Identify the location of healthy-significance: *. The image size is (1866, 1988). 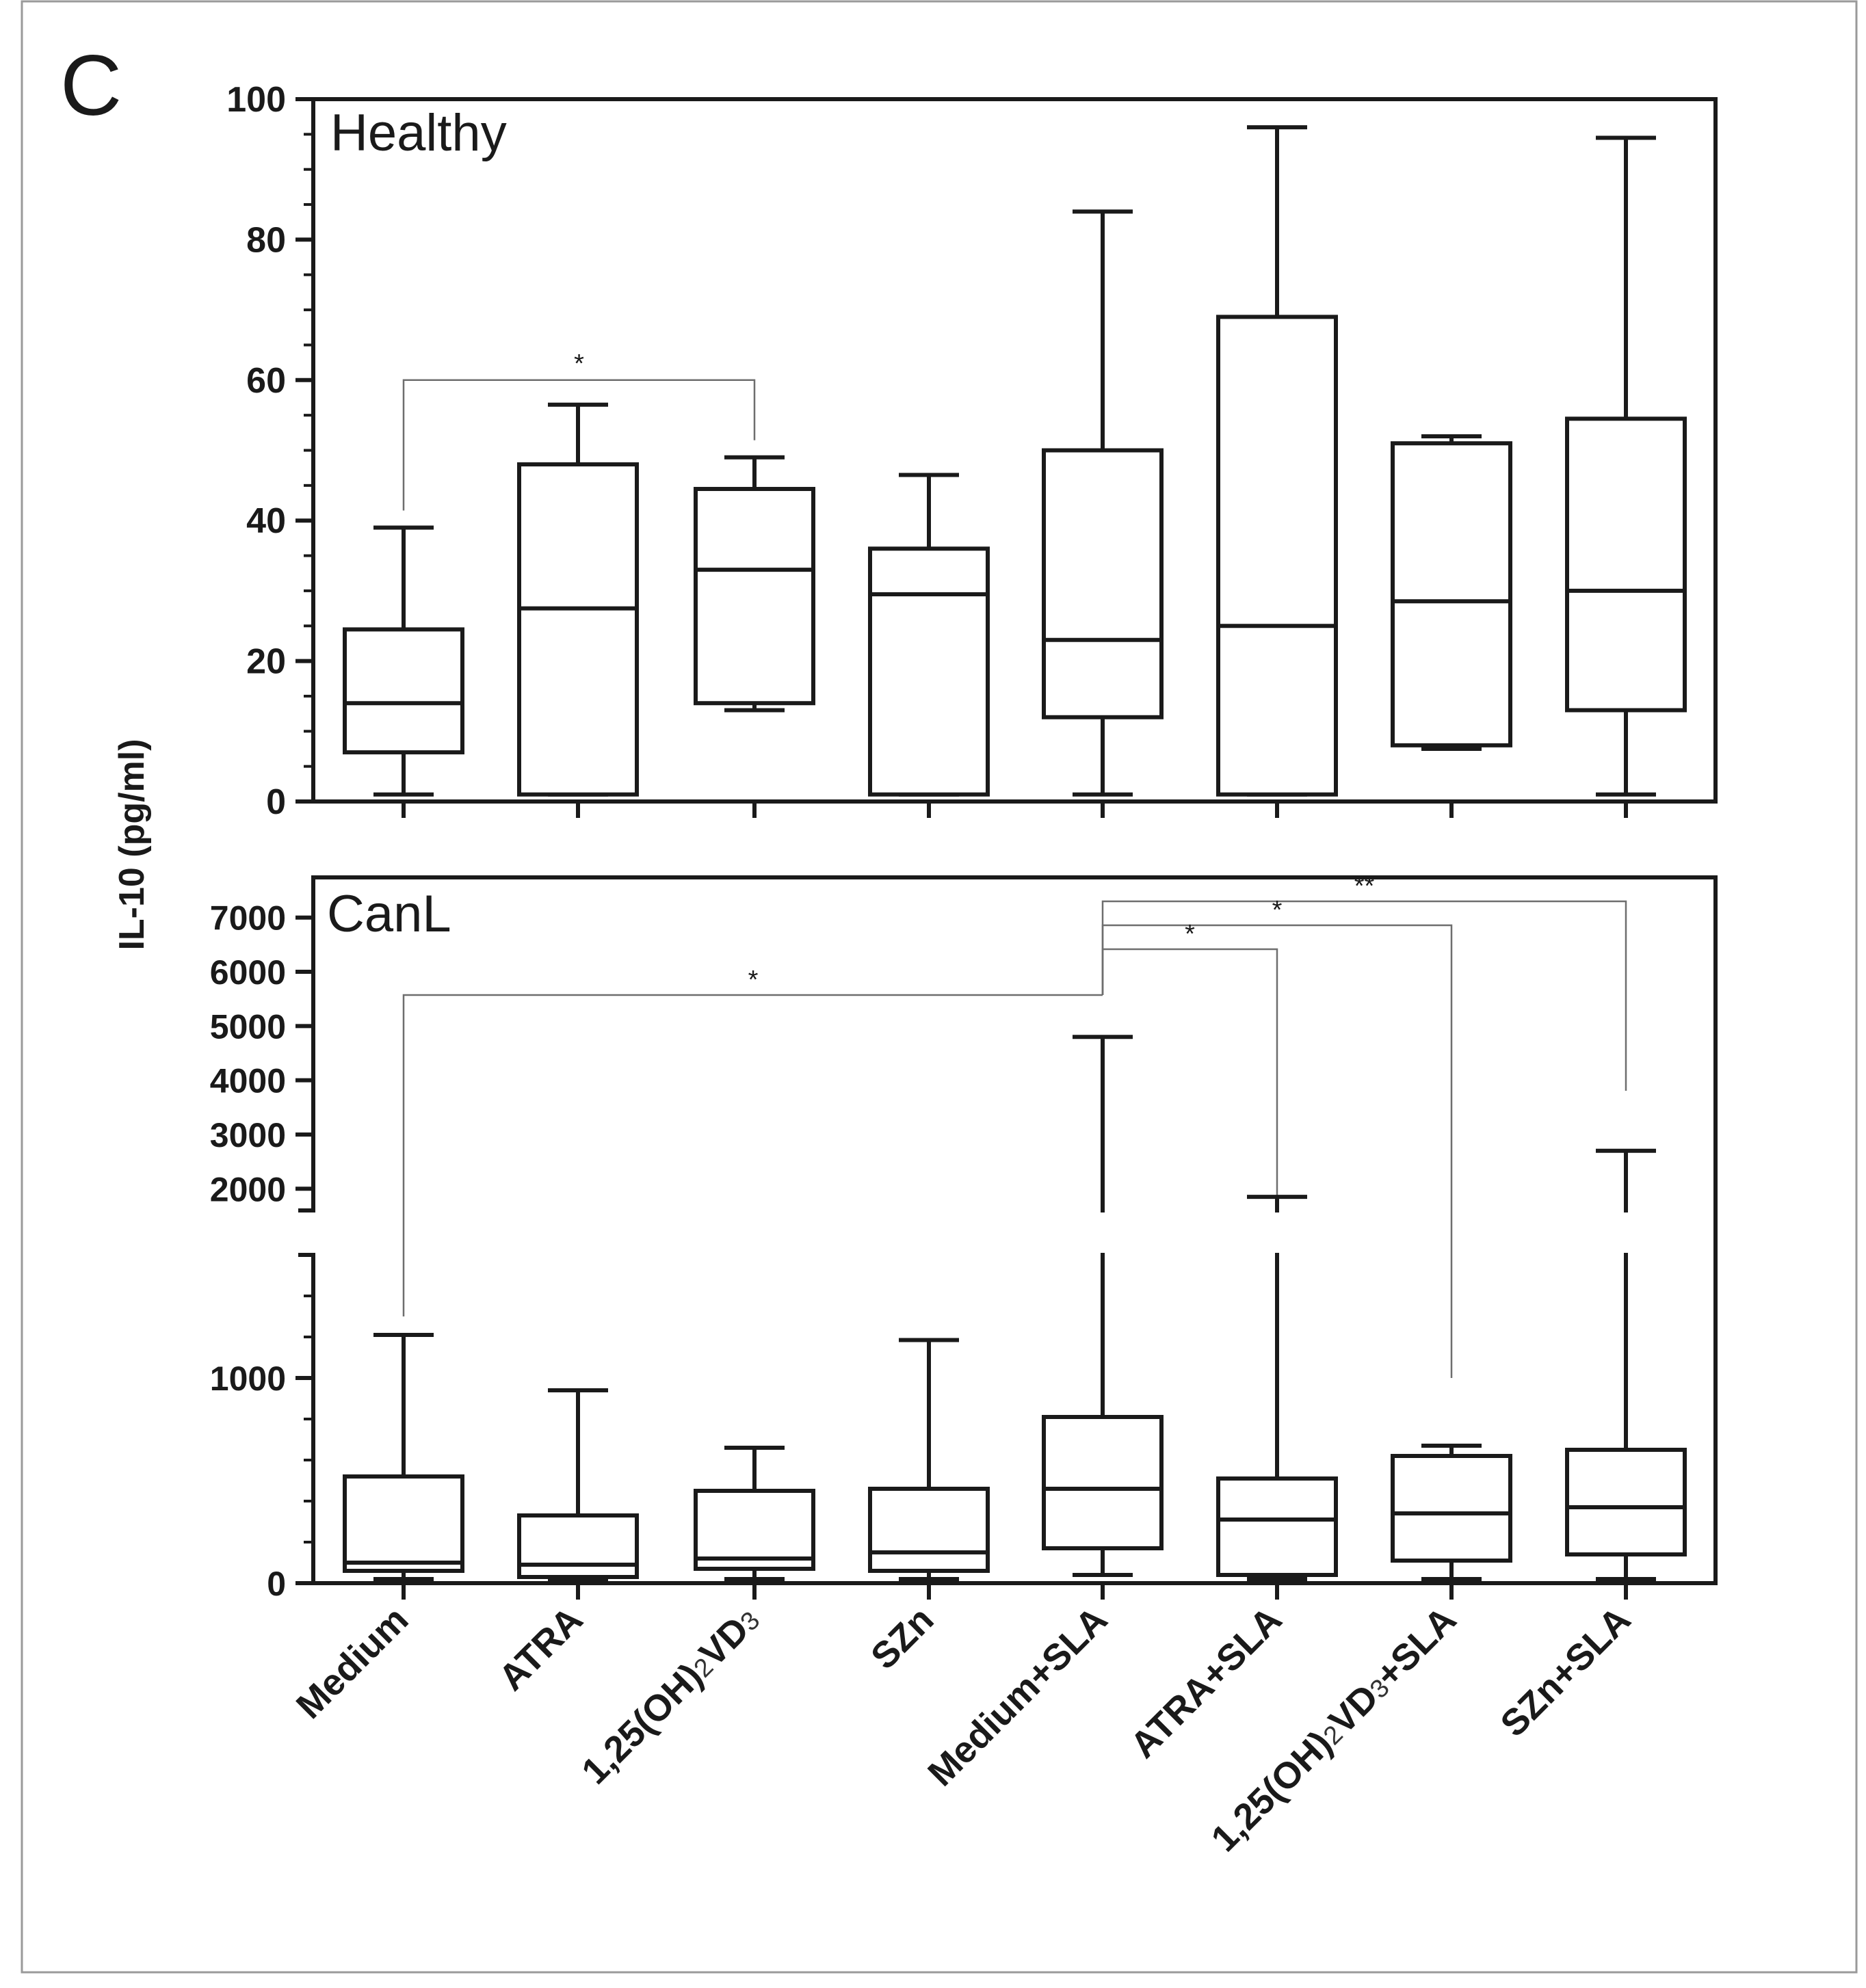
(579, 430).